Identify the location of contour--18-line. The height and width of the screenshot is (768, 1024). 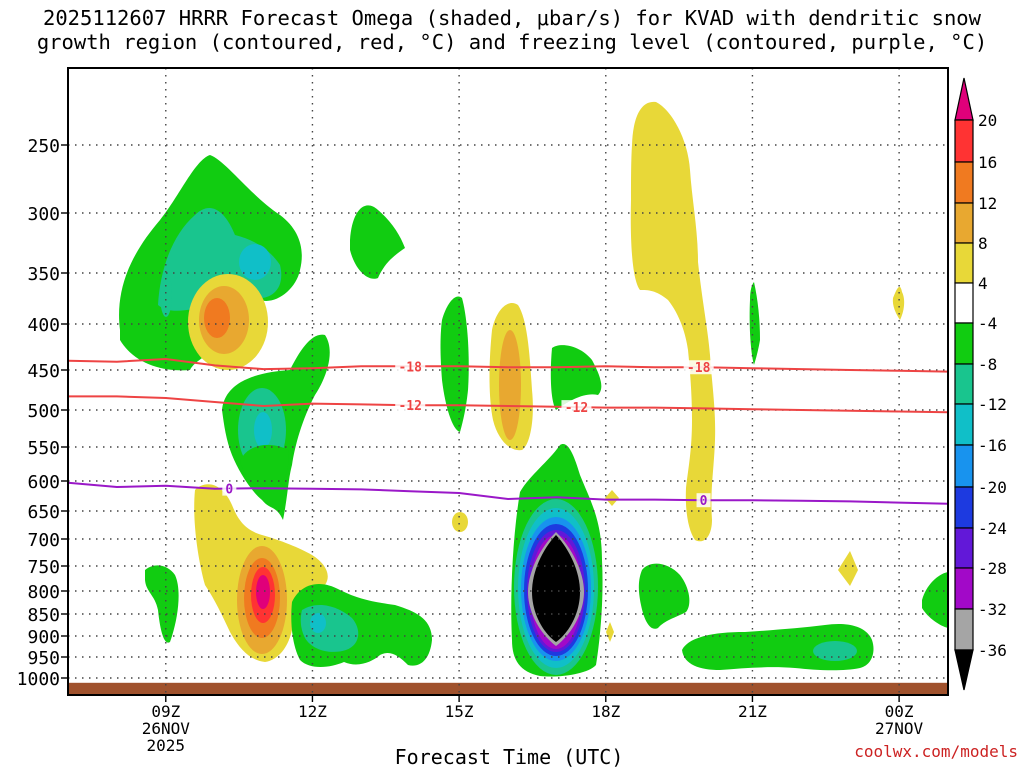
(508, 365).